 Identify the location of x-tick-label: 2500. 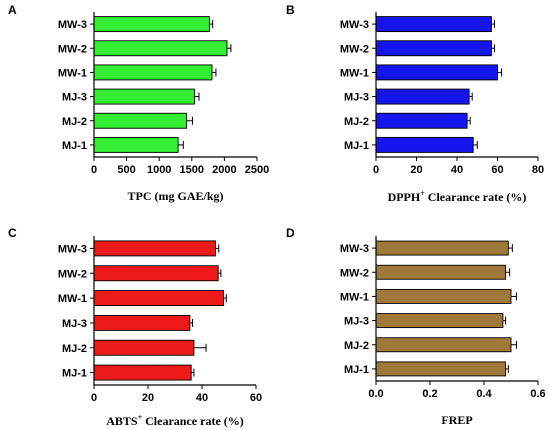
(257, 170).